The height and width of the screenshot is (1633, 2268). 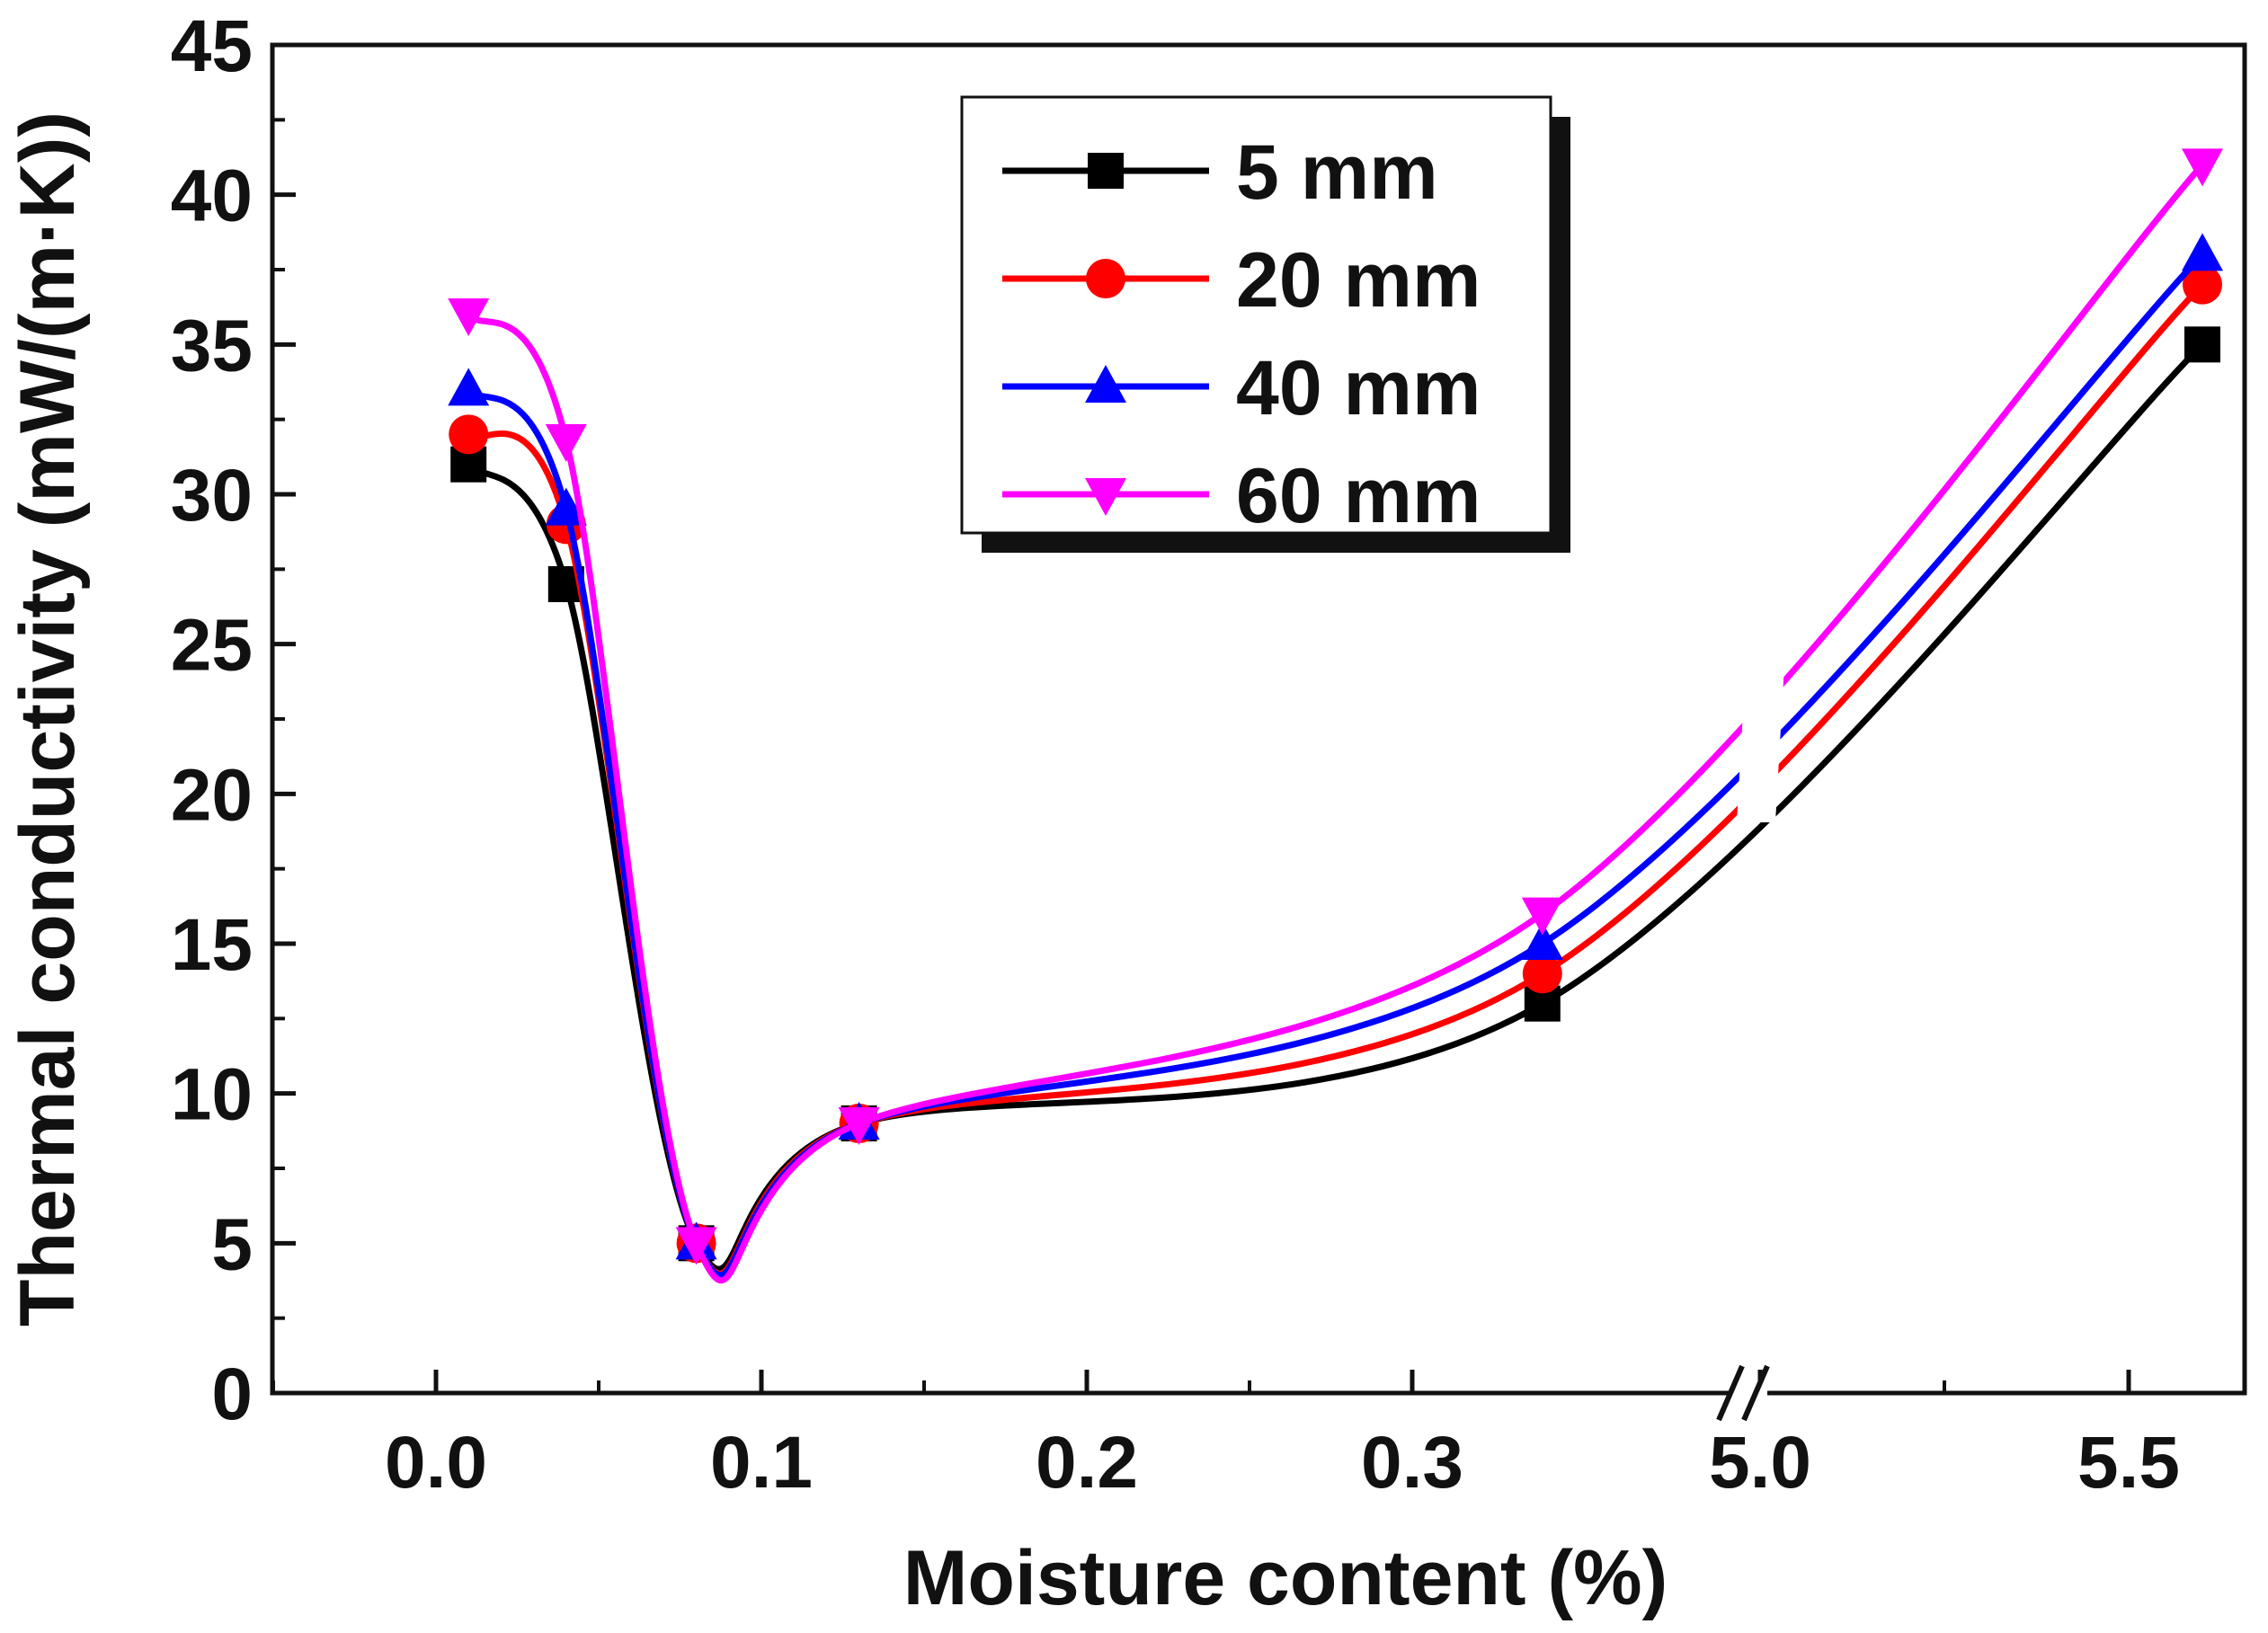 What do you see at coordinates (1412, 1463) in the screenshot?
I see `x-tick-label: 0.3` at bounding box center [1412, 1463].